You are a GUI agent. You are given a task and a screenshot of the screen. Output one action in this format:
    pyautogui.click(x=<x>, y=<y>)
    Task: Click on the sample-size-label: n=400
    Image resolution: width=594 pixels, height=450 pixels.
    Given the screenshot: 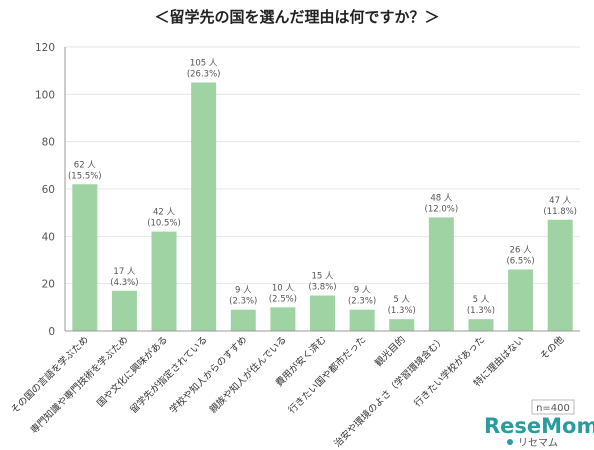 What is the action you would take?
    pyautogui.click(x=553, y=408)
    